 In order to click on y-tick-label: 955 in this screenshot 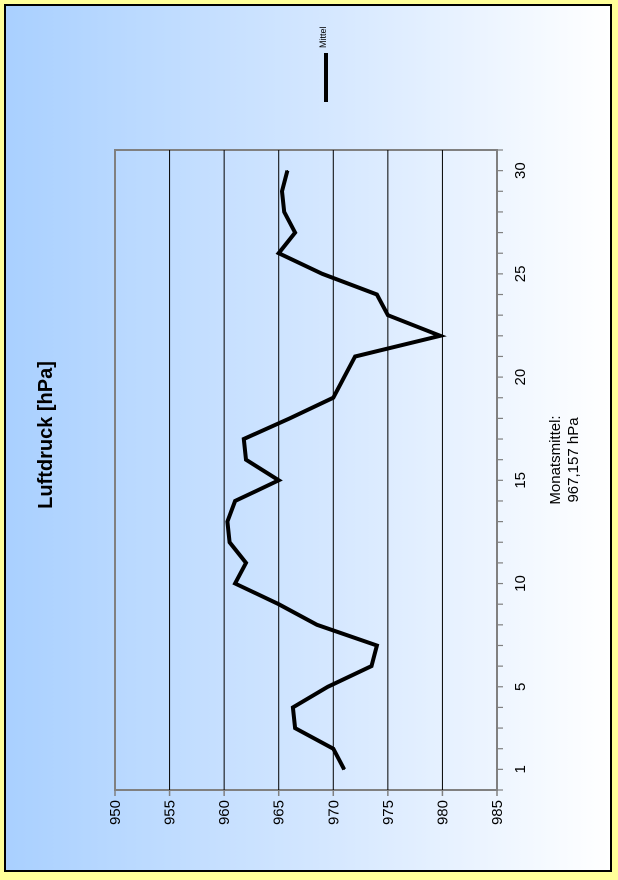, I will do `click(170, 812)`.